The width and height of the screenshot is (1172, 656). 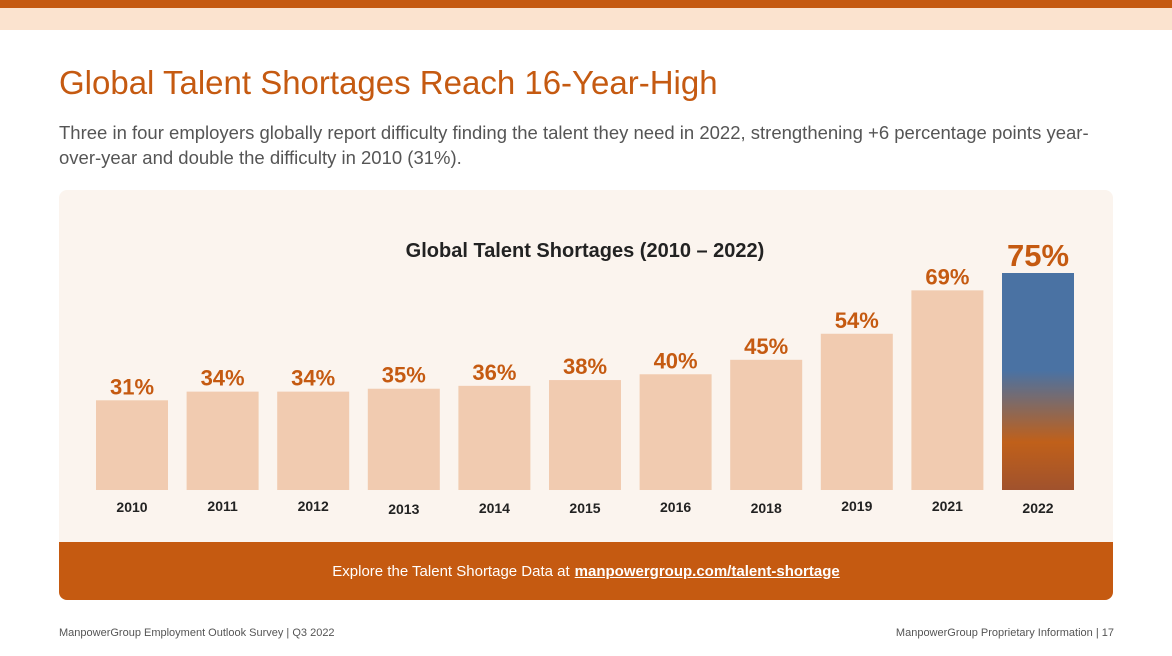 I want to click on data-label-2016: 40%, so click(x=676, y=360).